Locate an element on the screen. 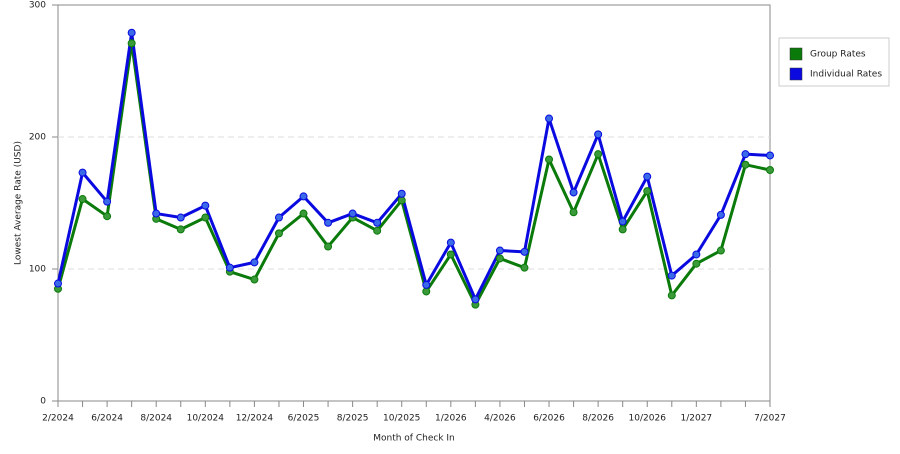  x-tick-label: 8/2024 is located at coordinates (156, 419).